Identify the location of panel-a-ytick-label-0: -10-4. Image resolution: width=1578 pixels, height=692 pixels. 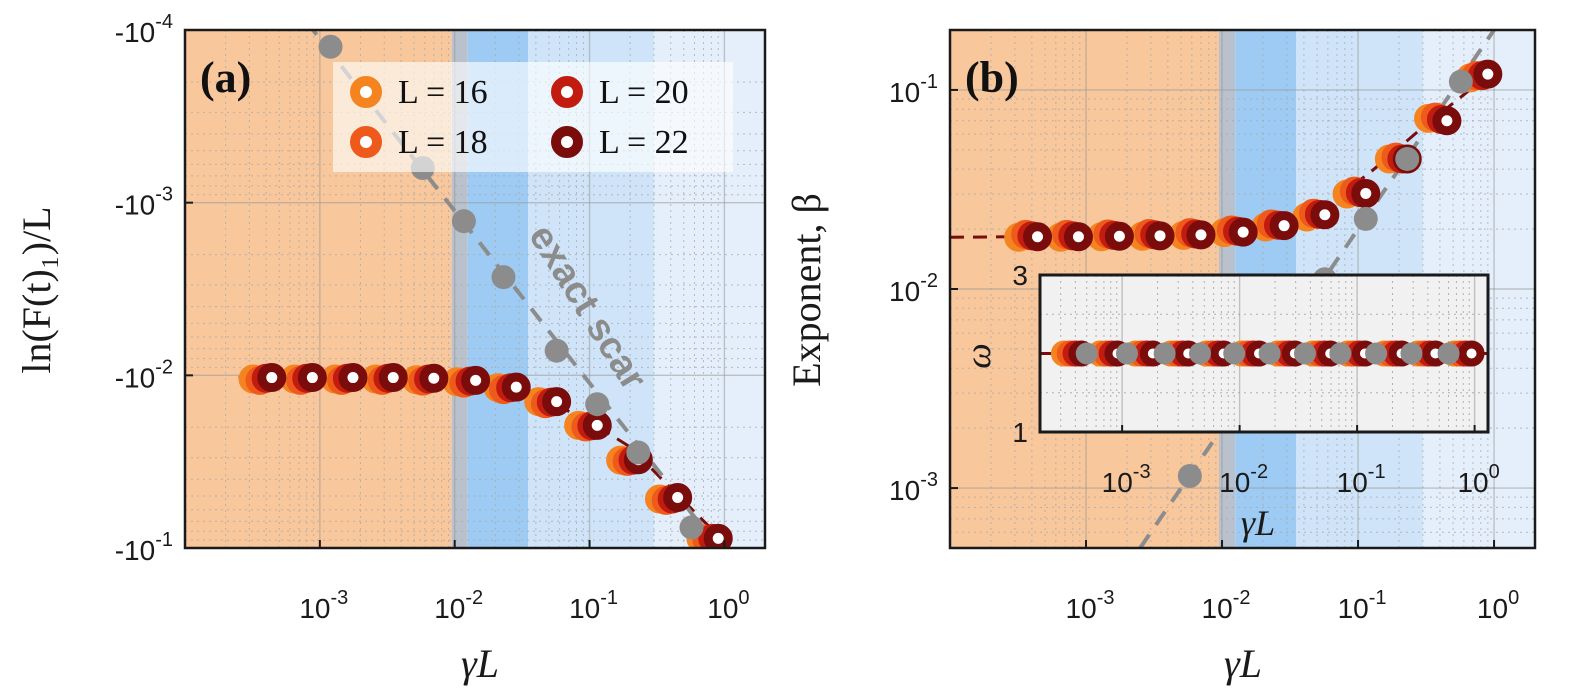
(144, 29).